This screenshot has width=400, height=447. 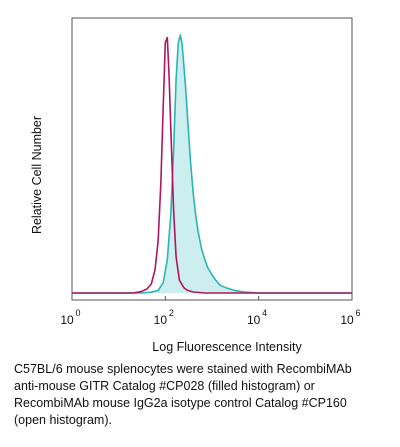 I want to click on x-tick-exponent: 0, so click(x=77, y=313).